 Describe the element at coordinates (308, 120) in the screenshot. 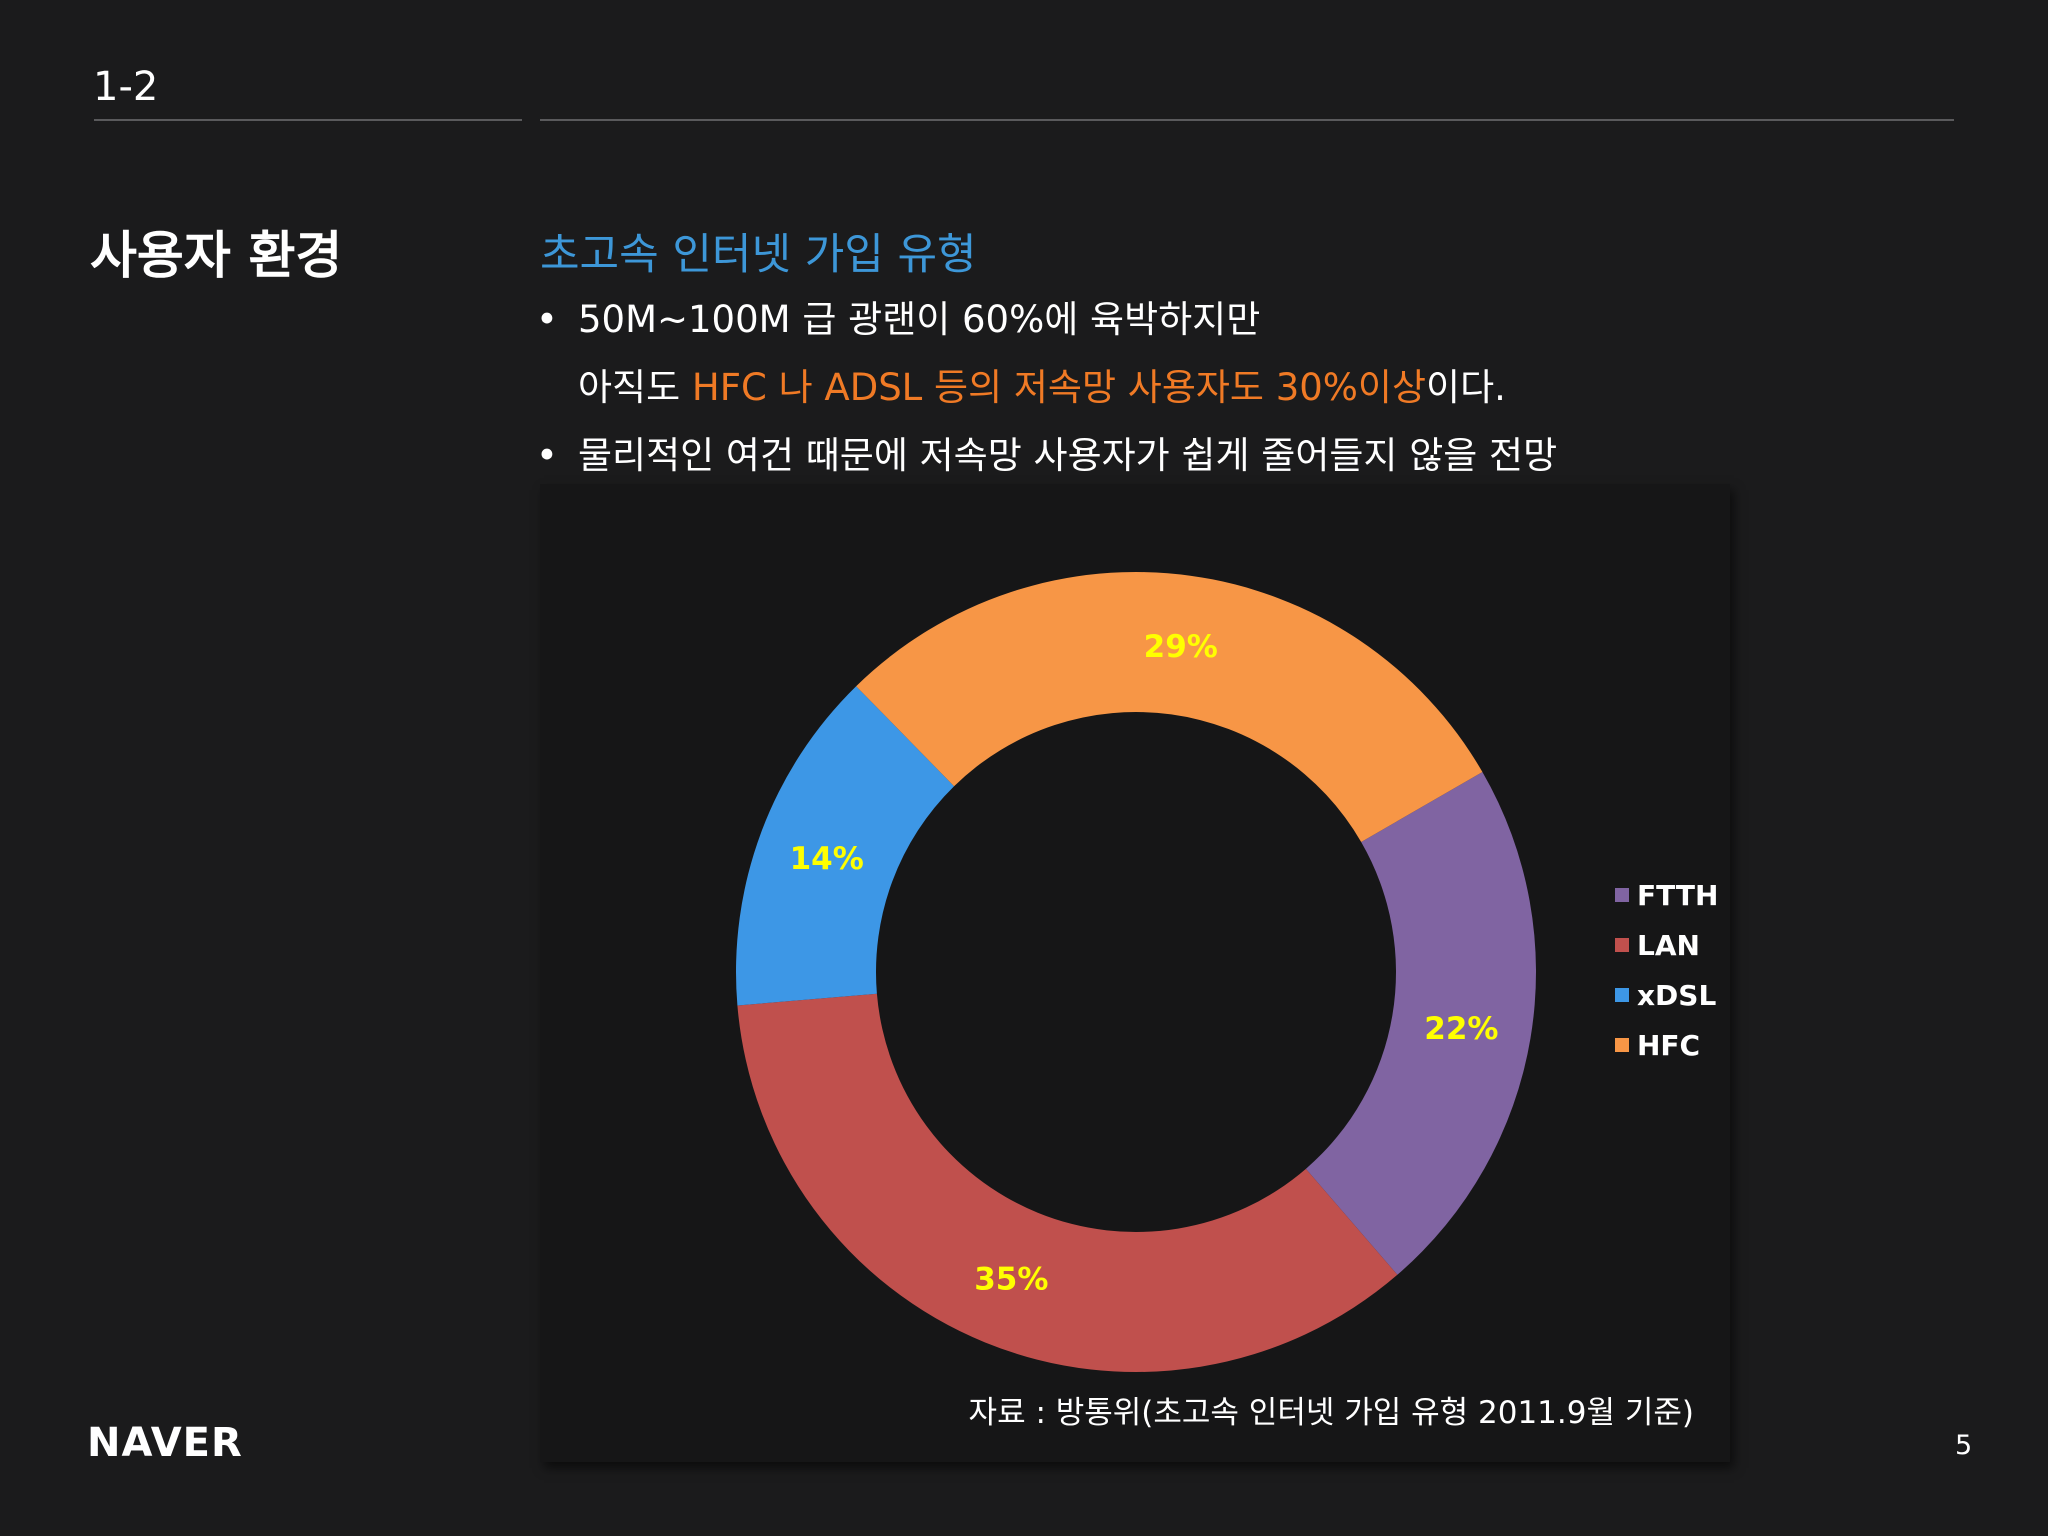

I see `header-divider-left` at that location.